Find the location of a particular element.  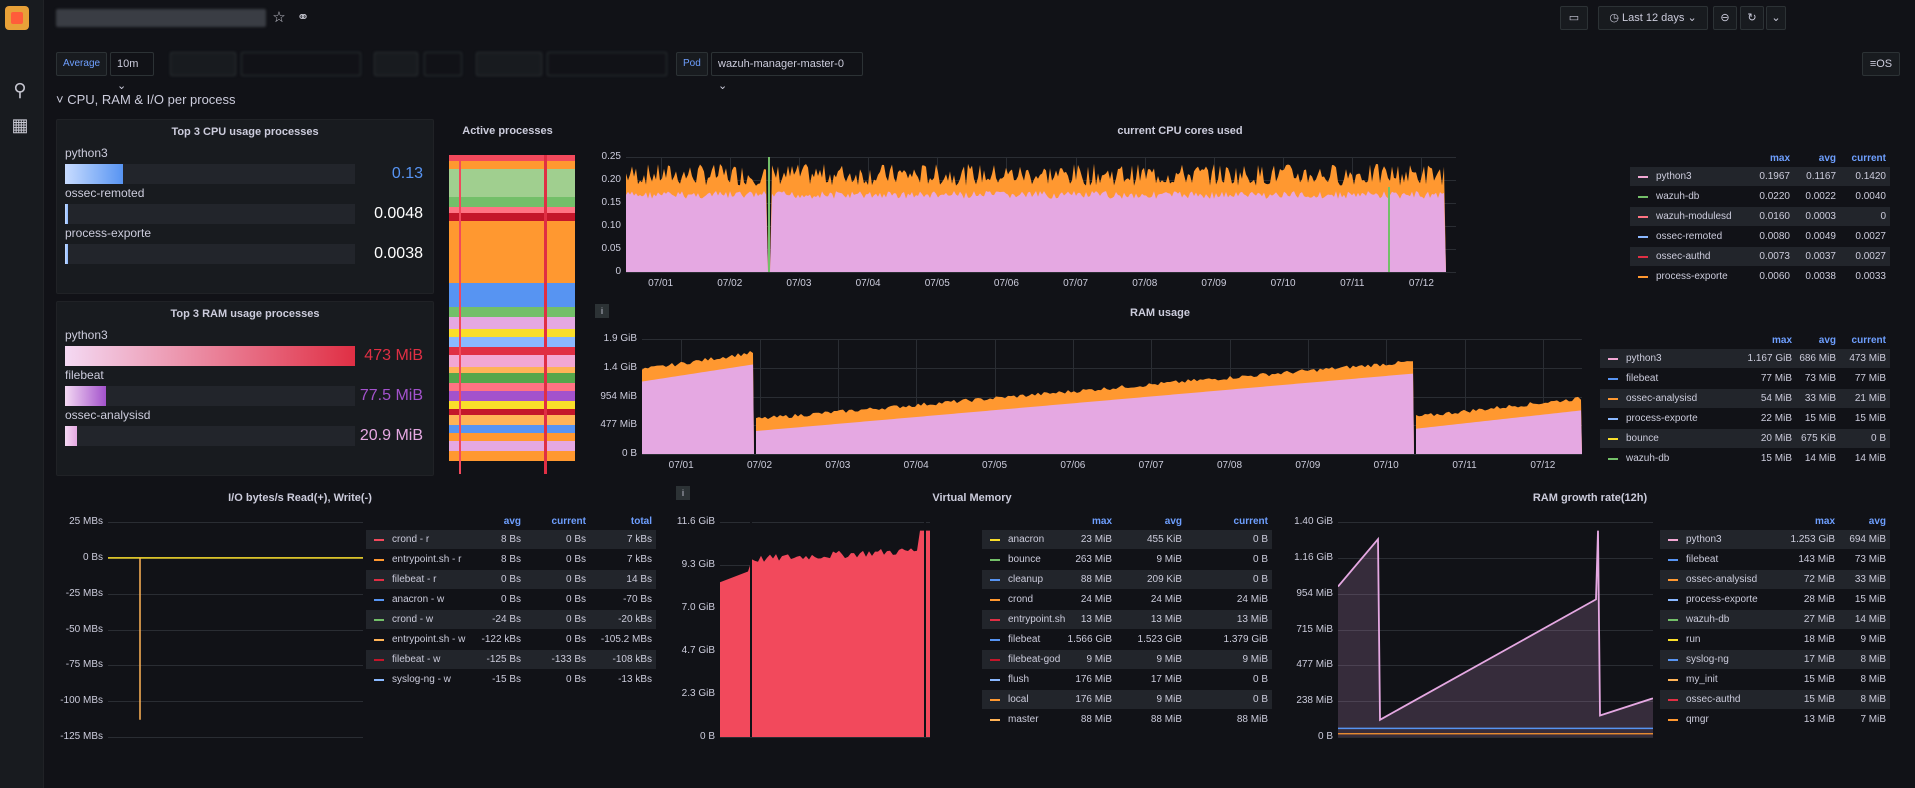

legend-row: filebeat 77 MiB 73 MiB 77 MiB is located at coordinates (1745, 378).